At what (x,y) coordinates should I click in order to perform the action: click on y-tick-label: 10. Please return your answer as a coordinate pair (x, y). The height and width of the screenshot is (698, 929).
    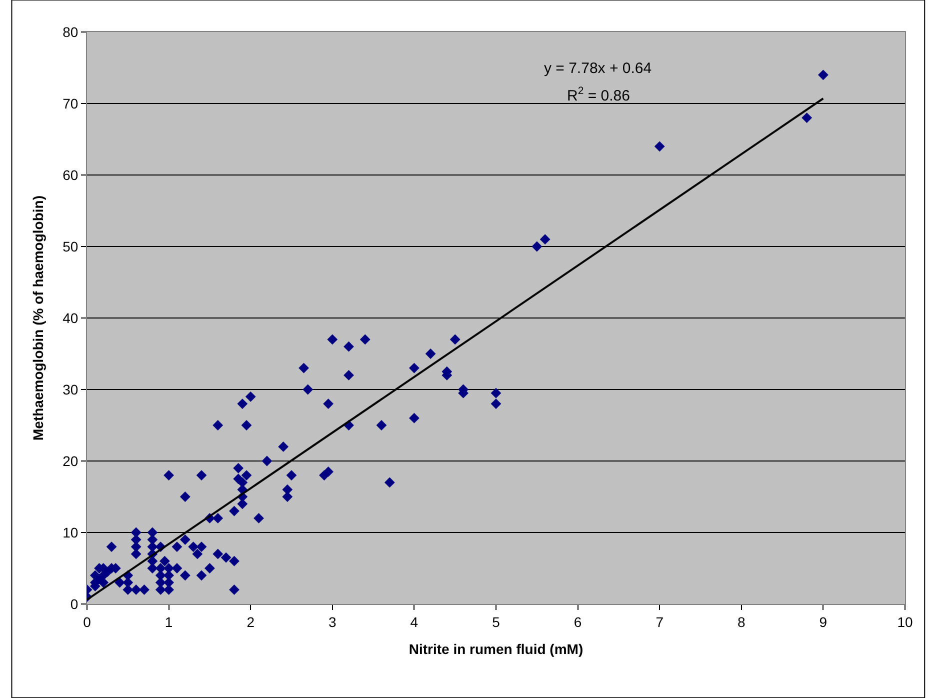
    Looking at the image, I should click on (70, 532).